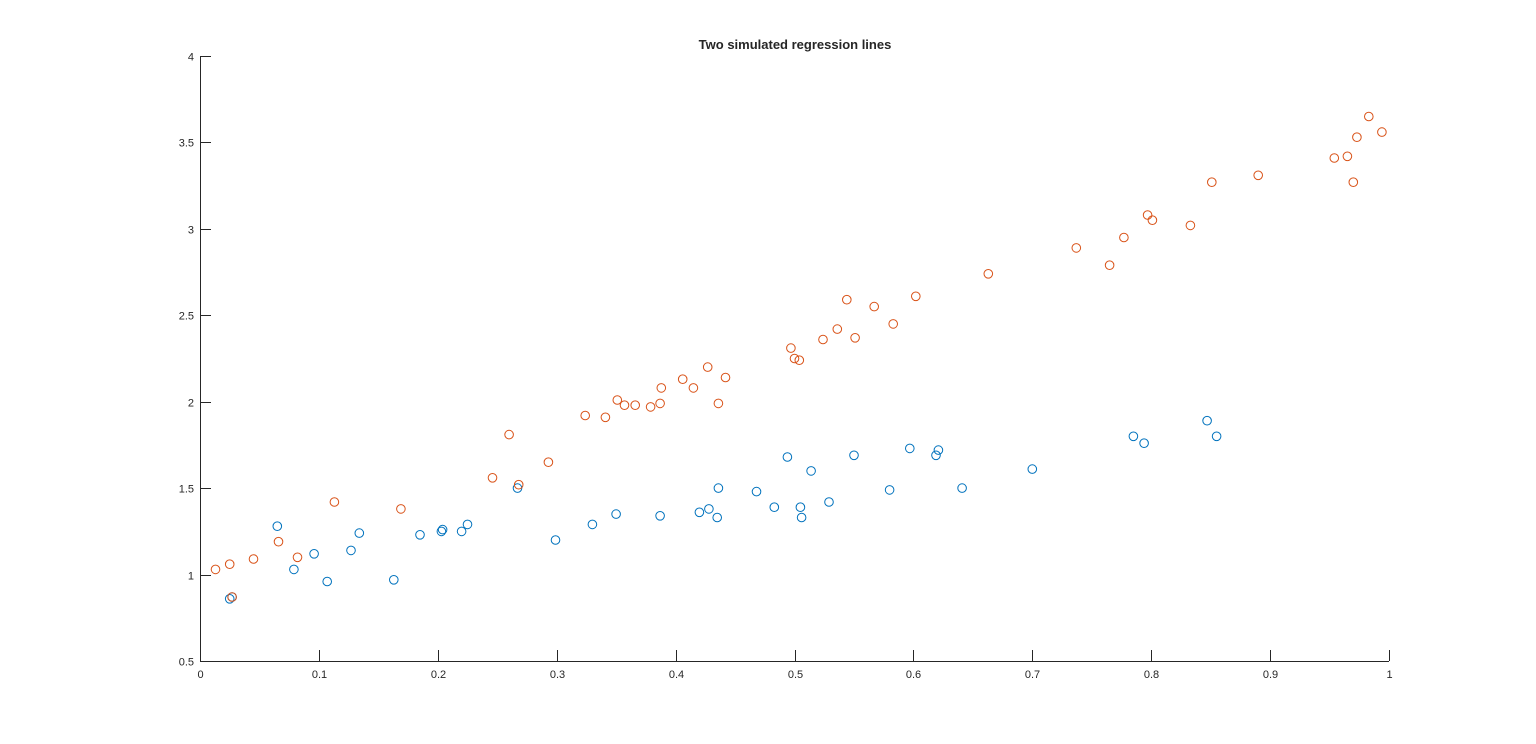 The width and height of the screenshot is (1536, 744). Describe the element at coordinates (1032, 675) in the screenshot. I see `x-tick-label: 0.7` at that location.